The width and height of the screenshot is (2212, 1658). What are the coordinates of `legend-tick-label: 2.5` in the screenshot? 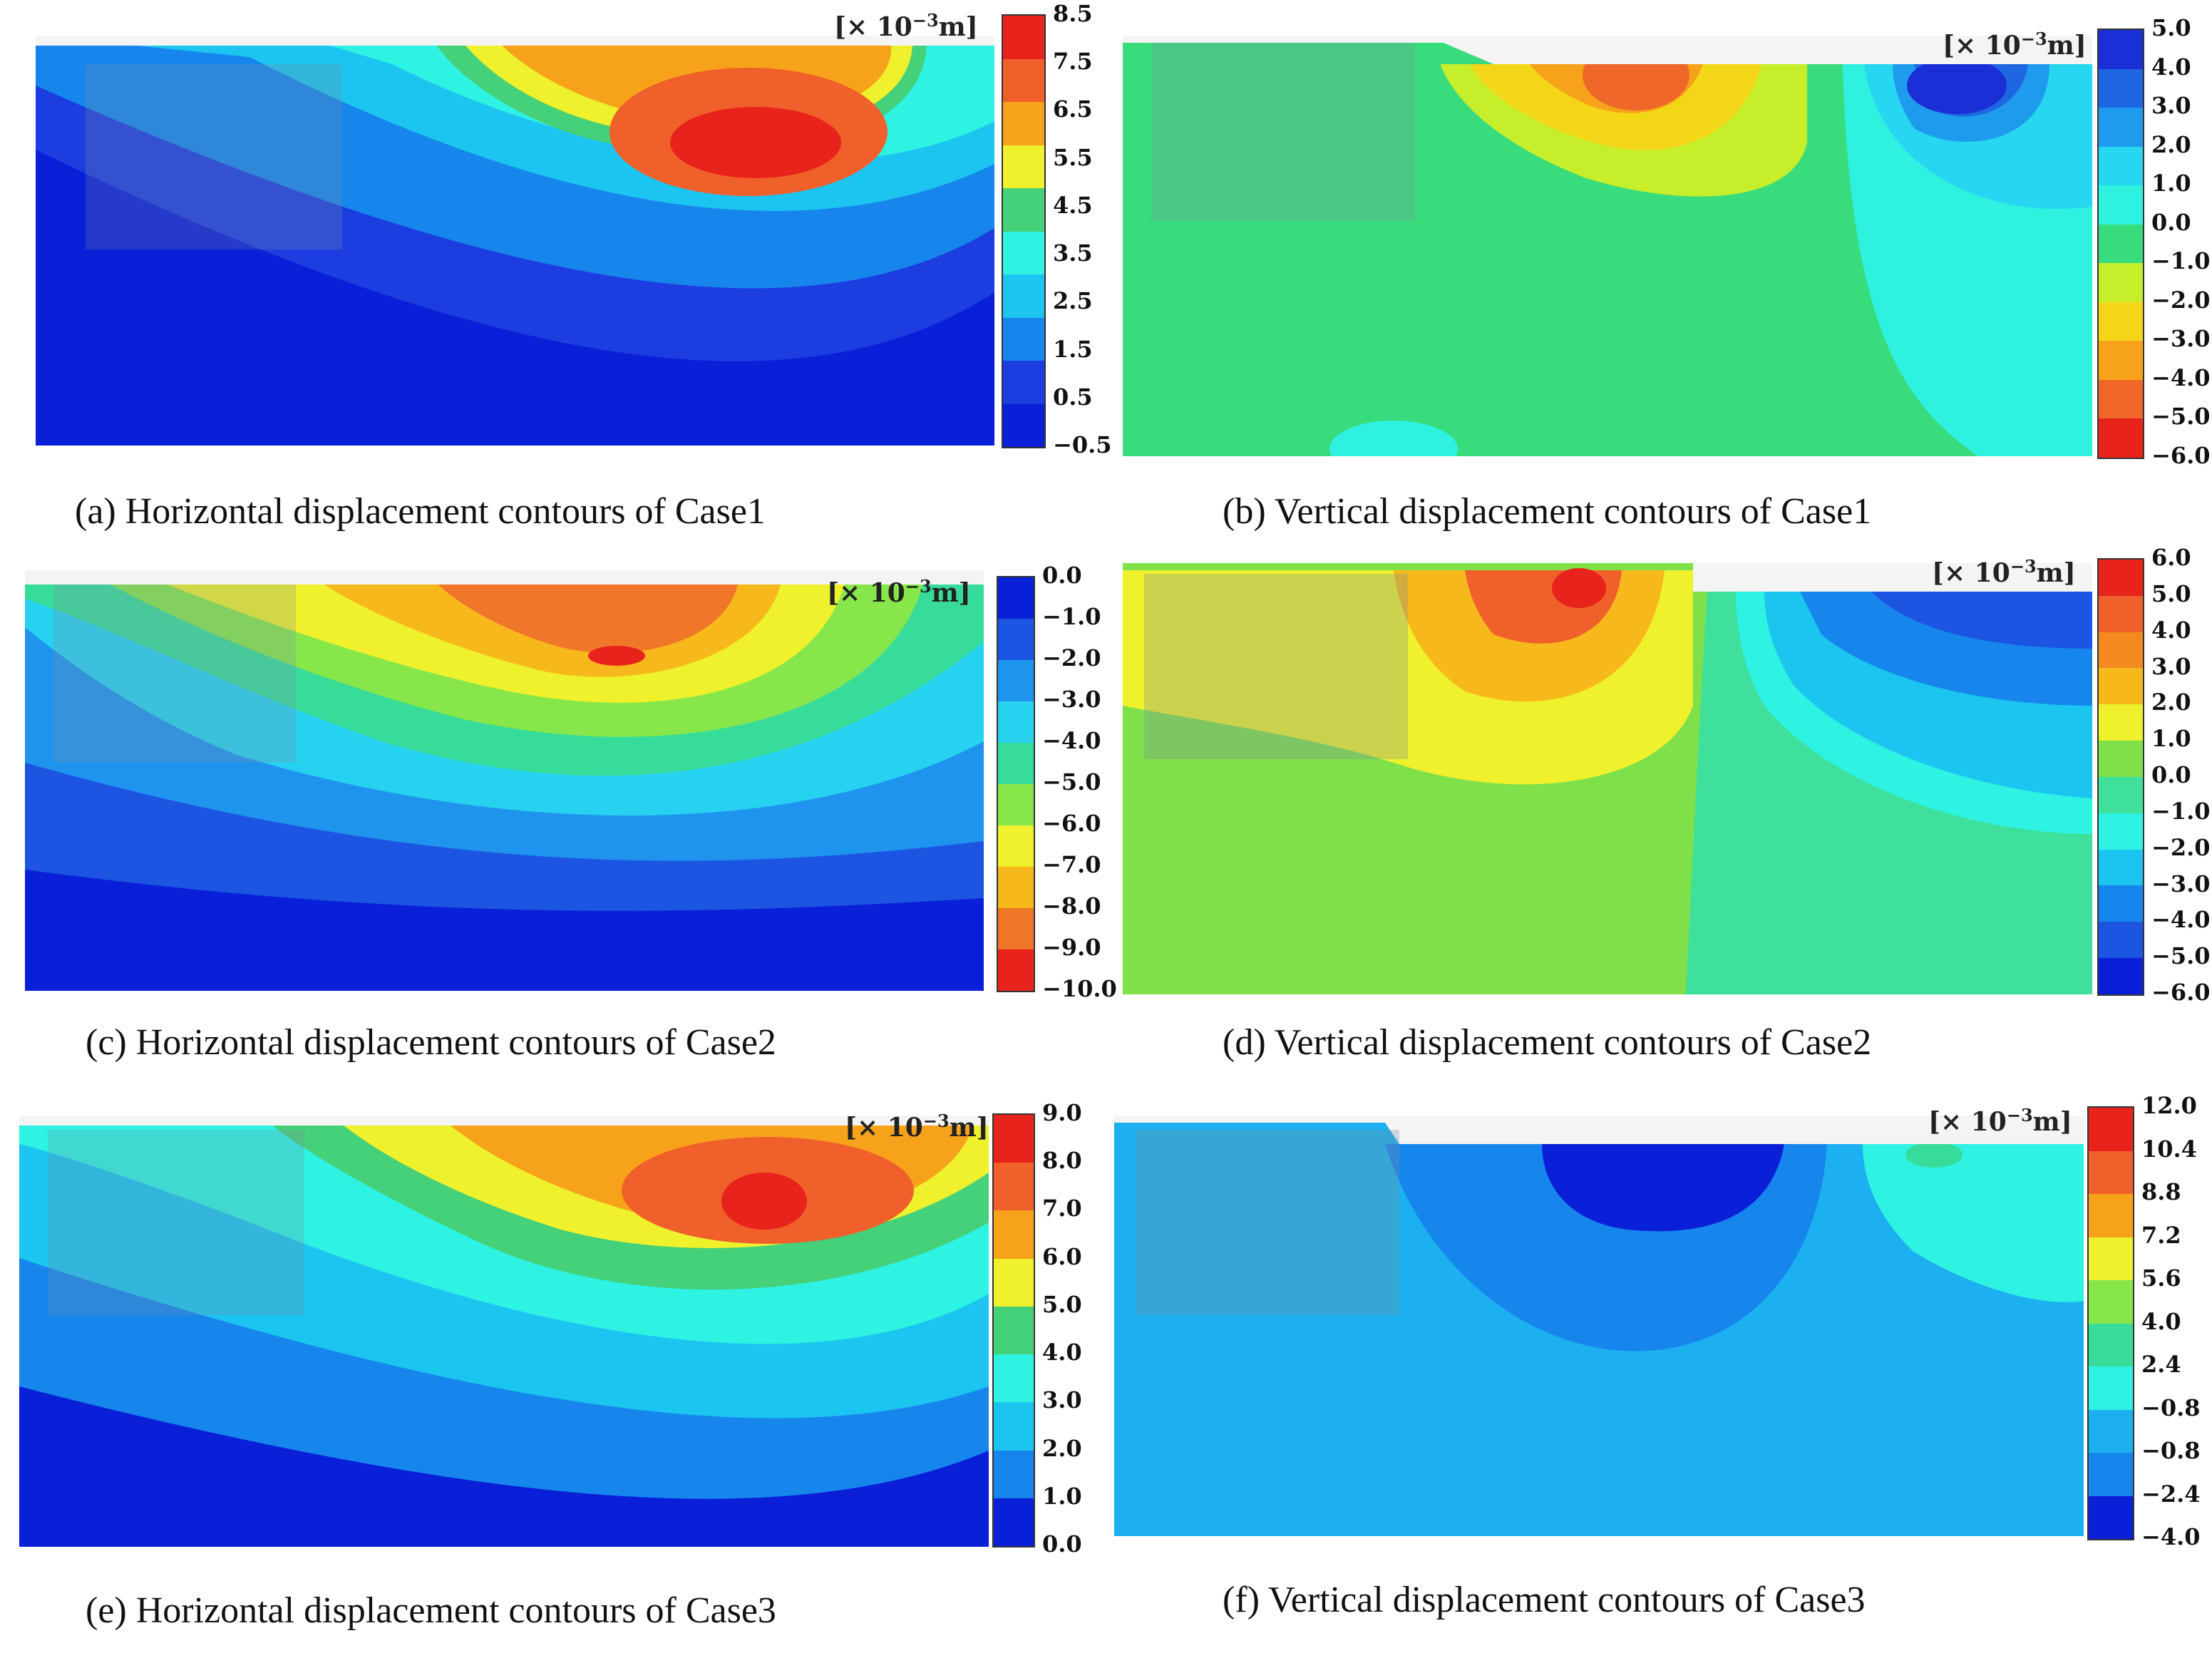 It's located at (1073, 301).